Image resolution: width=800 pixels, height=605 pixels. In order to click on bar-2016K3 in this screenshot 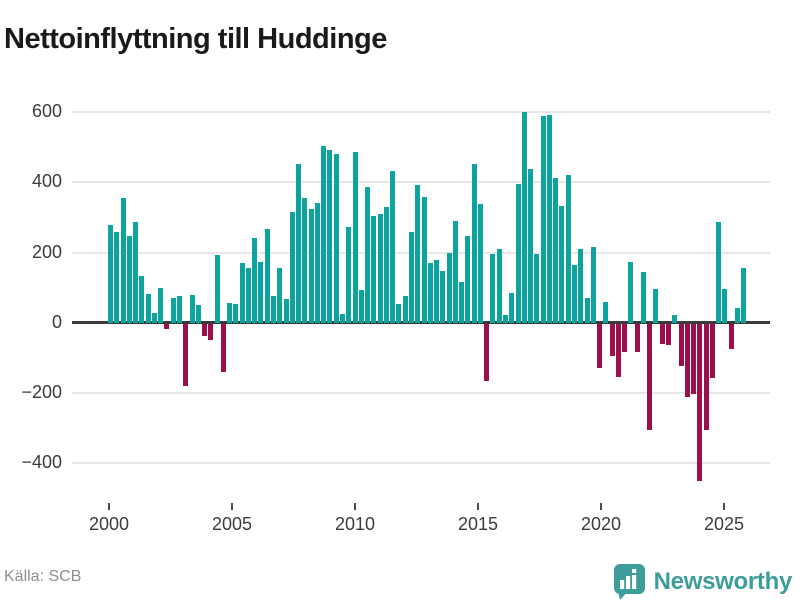, I will do `click(524, 217)`.